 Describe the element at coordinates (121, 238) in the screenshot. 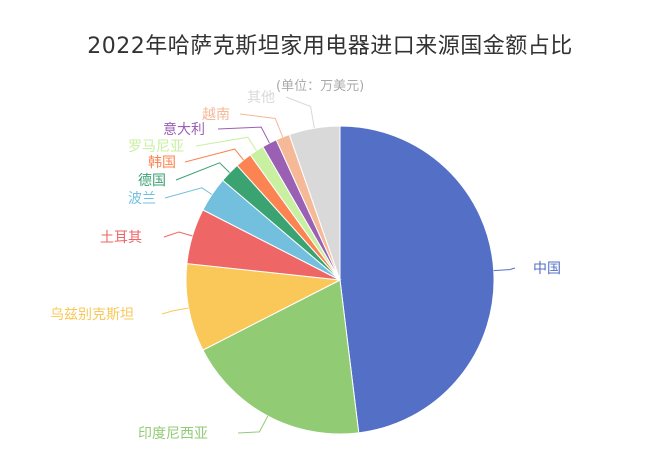

I see `slice-label: 土耳其` at that location.